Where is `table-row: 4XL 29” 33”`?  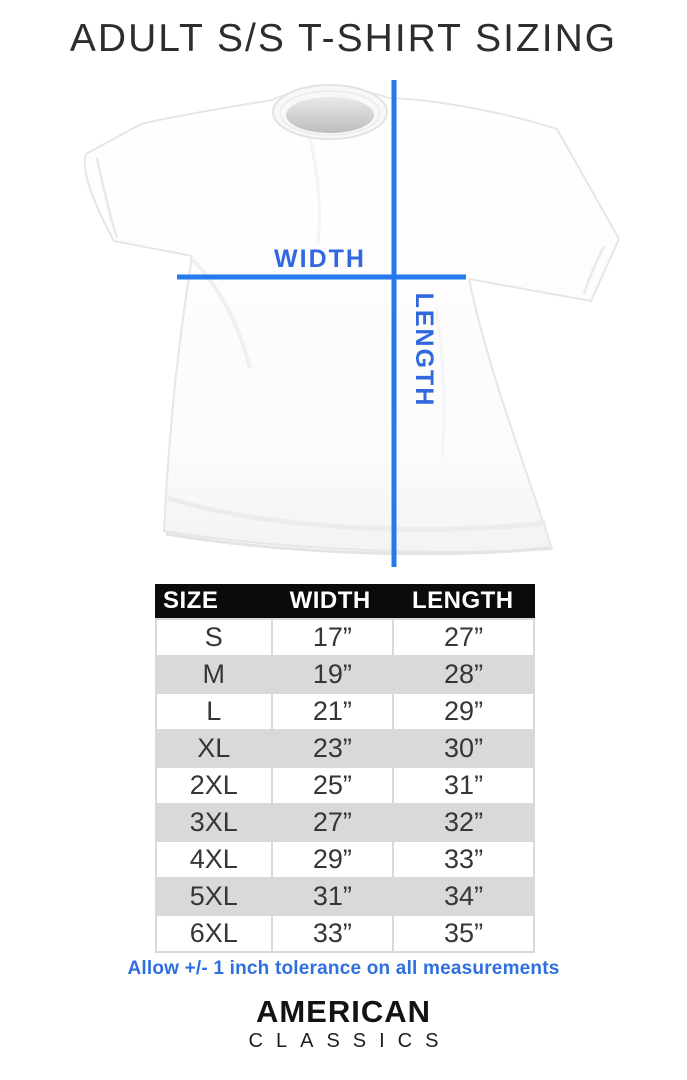
table-row: 4XL 29” 33” is located at coordinates (345, 859).